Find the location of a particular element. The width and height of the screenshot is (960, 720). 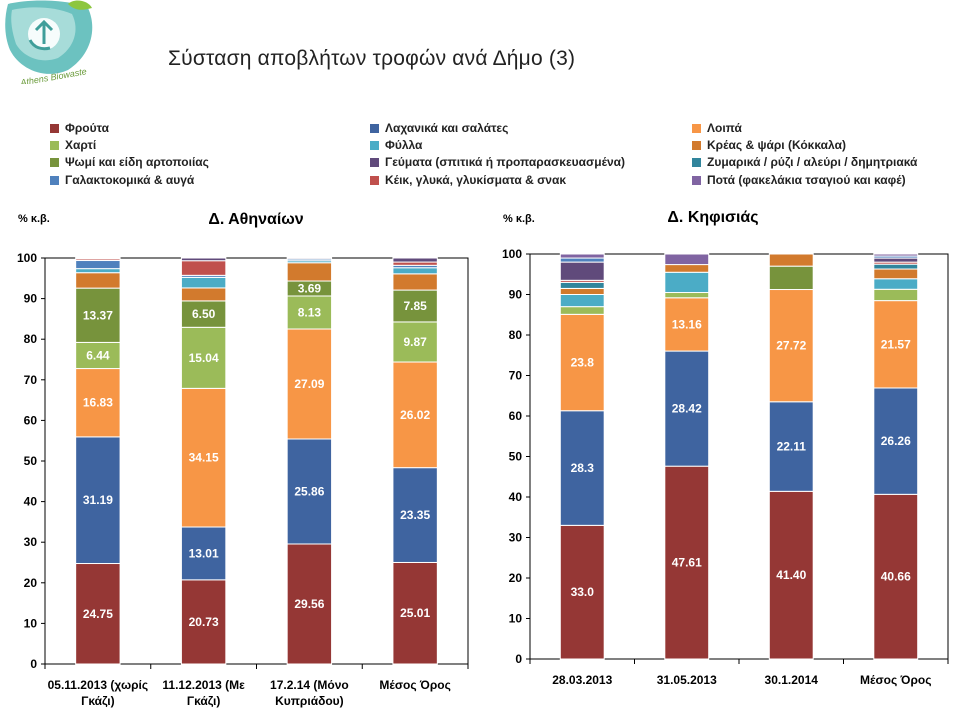

y-tick-label: 30 is located at coordinates (31, 542).